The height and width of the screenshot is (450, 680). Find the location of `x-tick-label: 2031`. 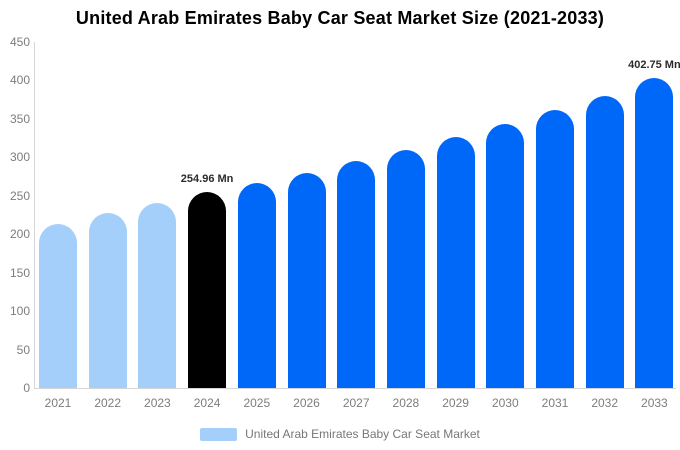

x-tick-label: 2031 is located at coordinates (555, 403).